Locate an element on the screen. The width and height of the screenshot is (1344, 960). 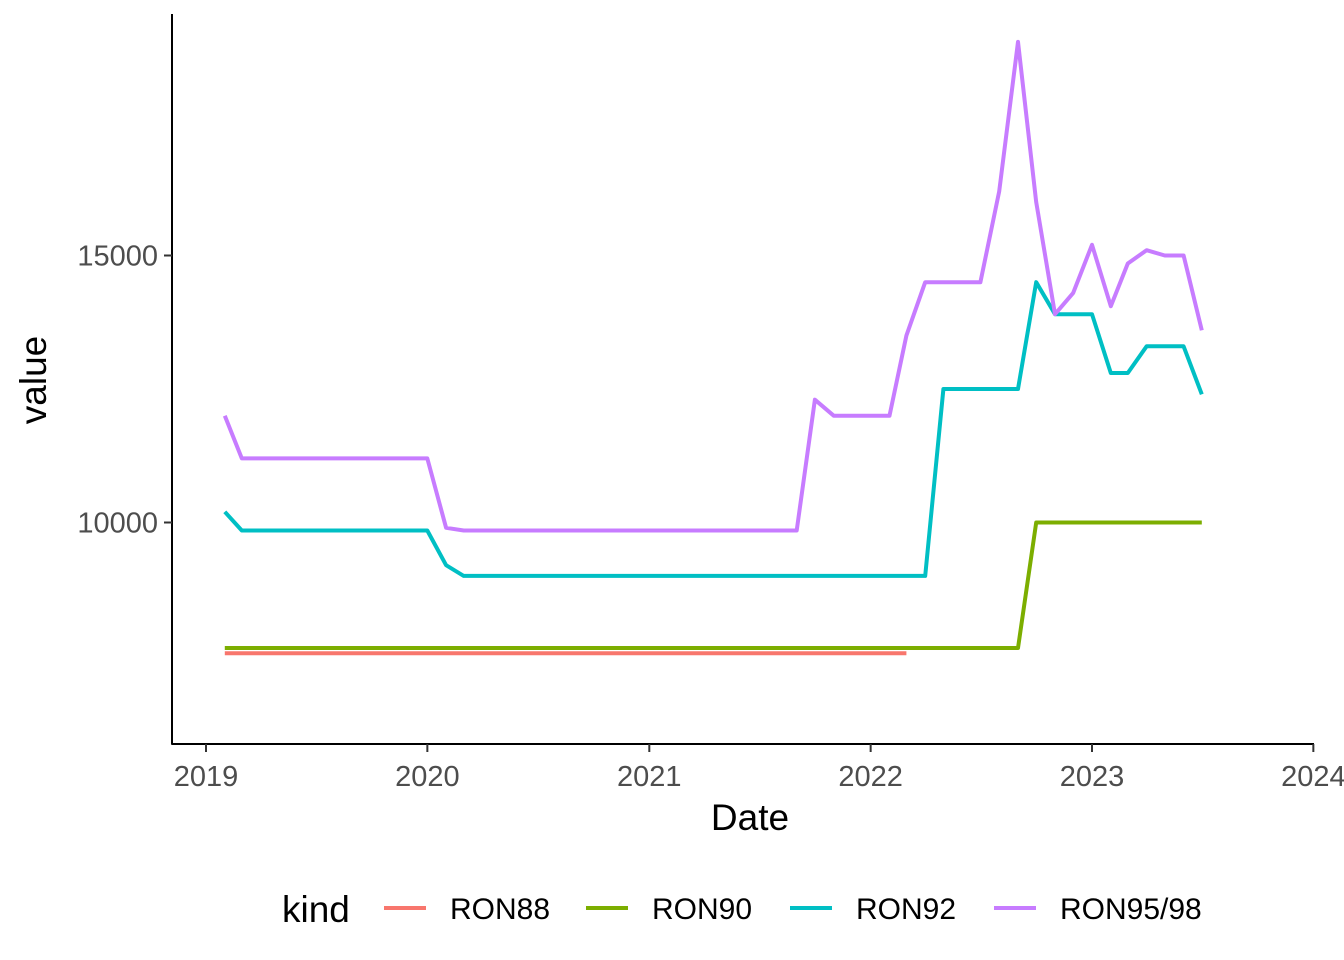
legend: kind RON88 RON90 RON92 RON95/98 is located at coordinates (742, 909).